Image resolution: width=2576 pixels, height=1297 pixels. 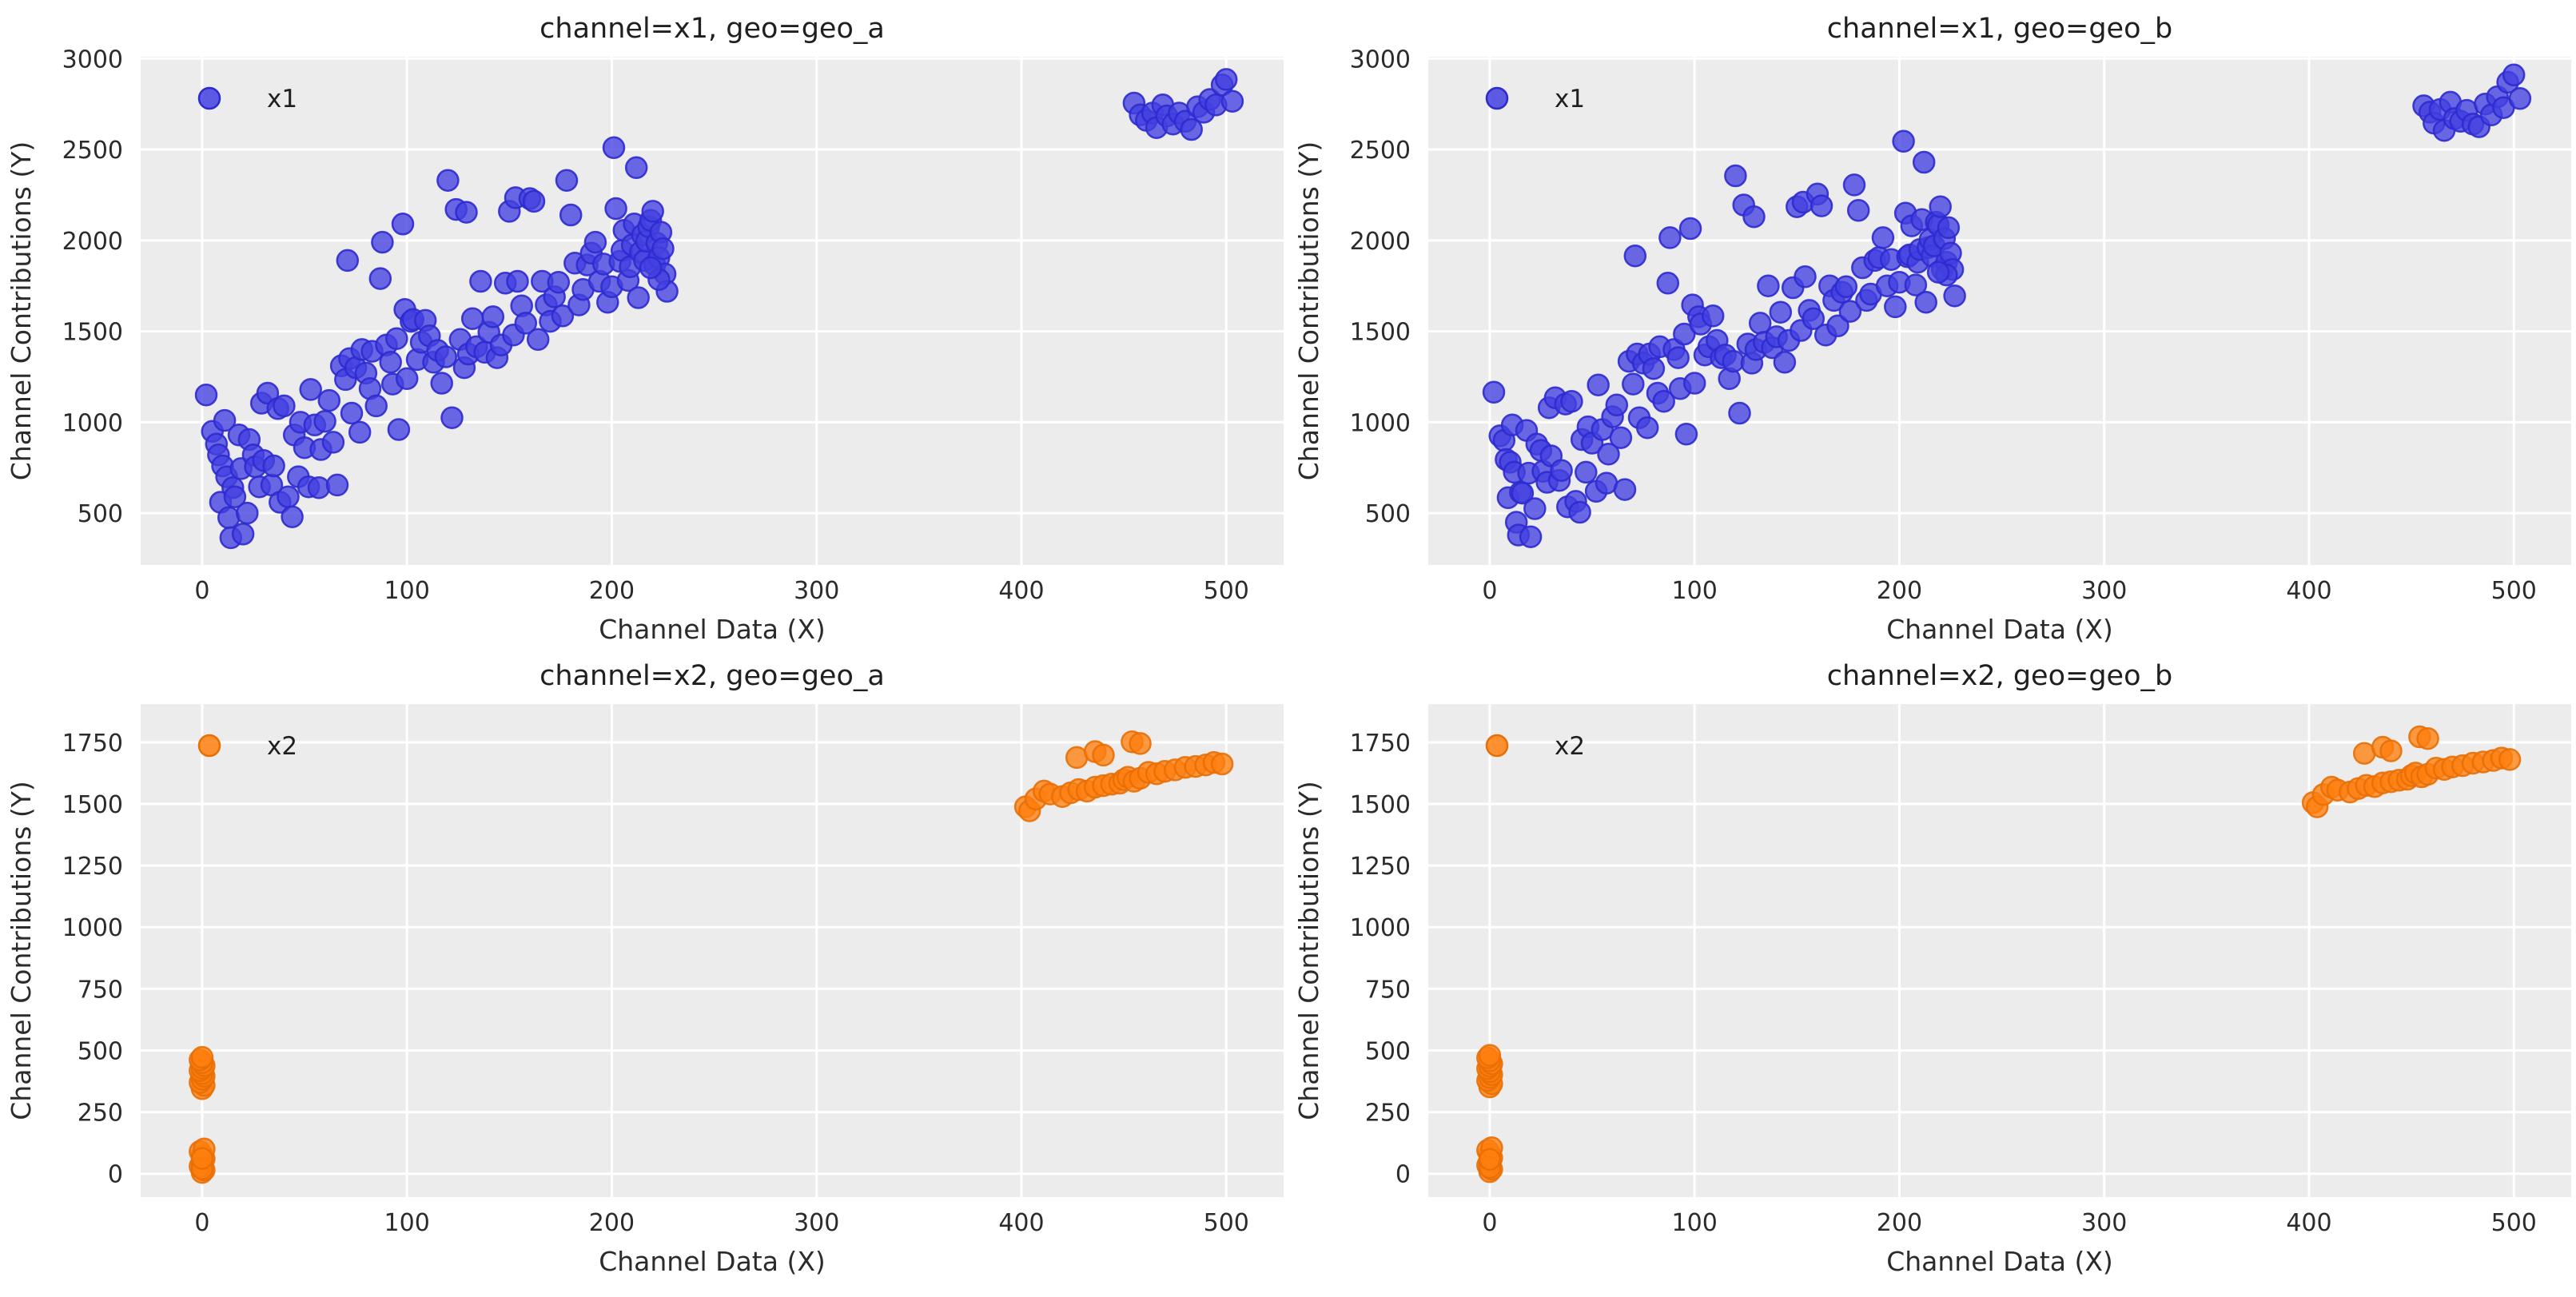 What do you see at coordinates (1380, 60) in the screenshot?
I see `y-tick-label: 3000` at bounding box center [1380, 60].